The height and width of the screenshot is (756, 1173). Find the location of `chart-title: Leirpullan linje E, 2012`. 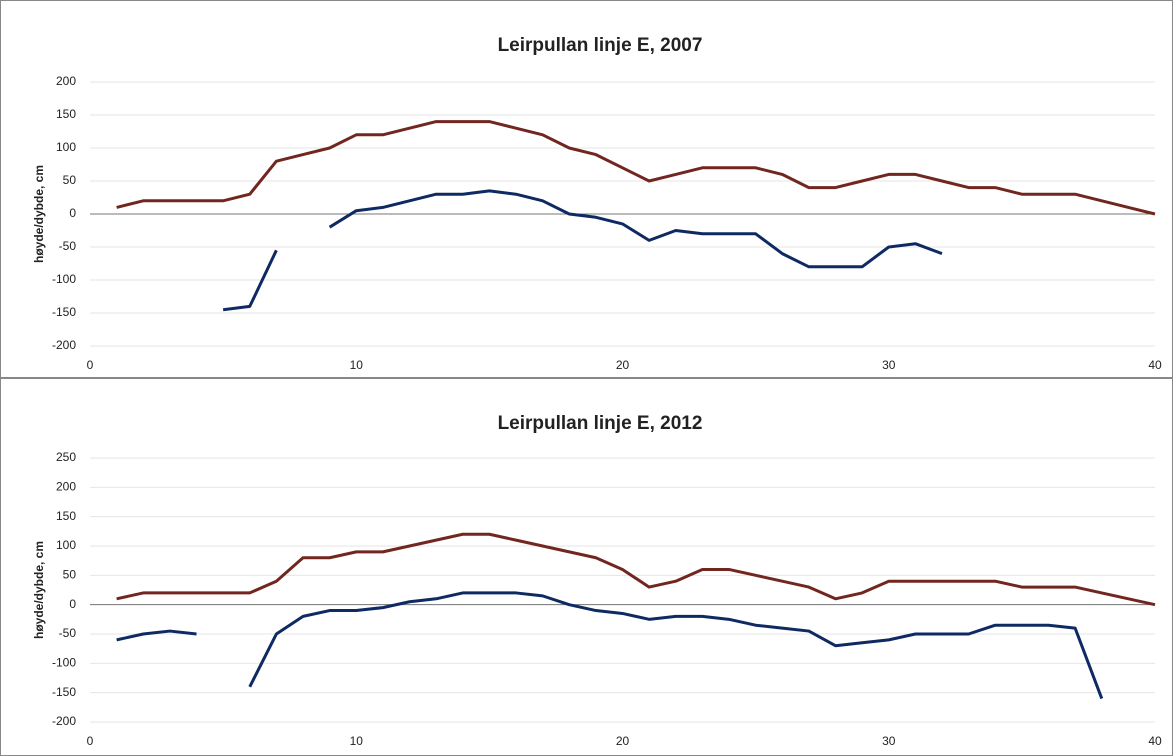

chart-title: Leirpullan linje E, 2012 is located at coordinates (600, 423).